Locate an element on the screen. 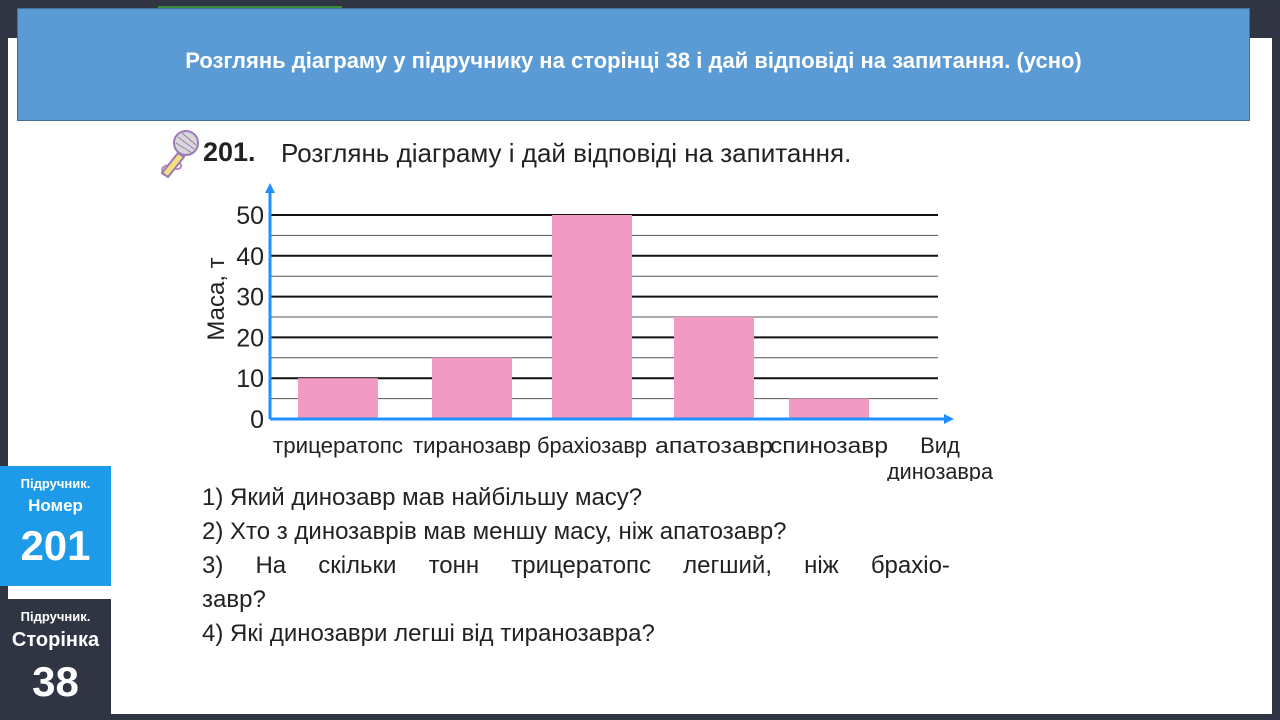 This screenshot has height=720, width=1280. y-tick-label: 40 is located at coordinates (250, 257).